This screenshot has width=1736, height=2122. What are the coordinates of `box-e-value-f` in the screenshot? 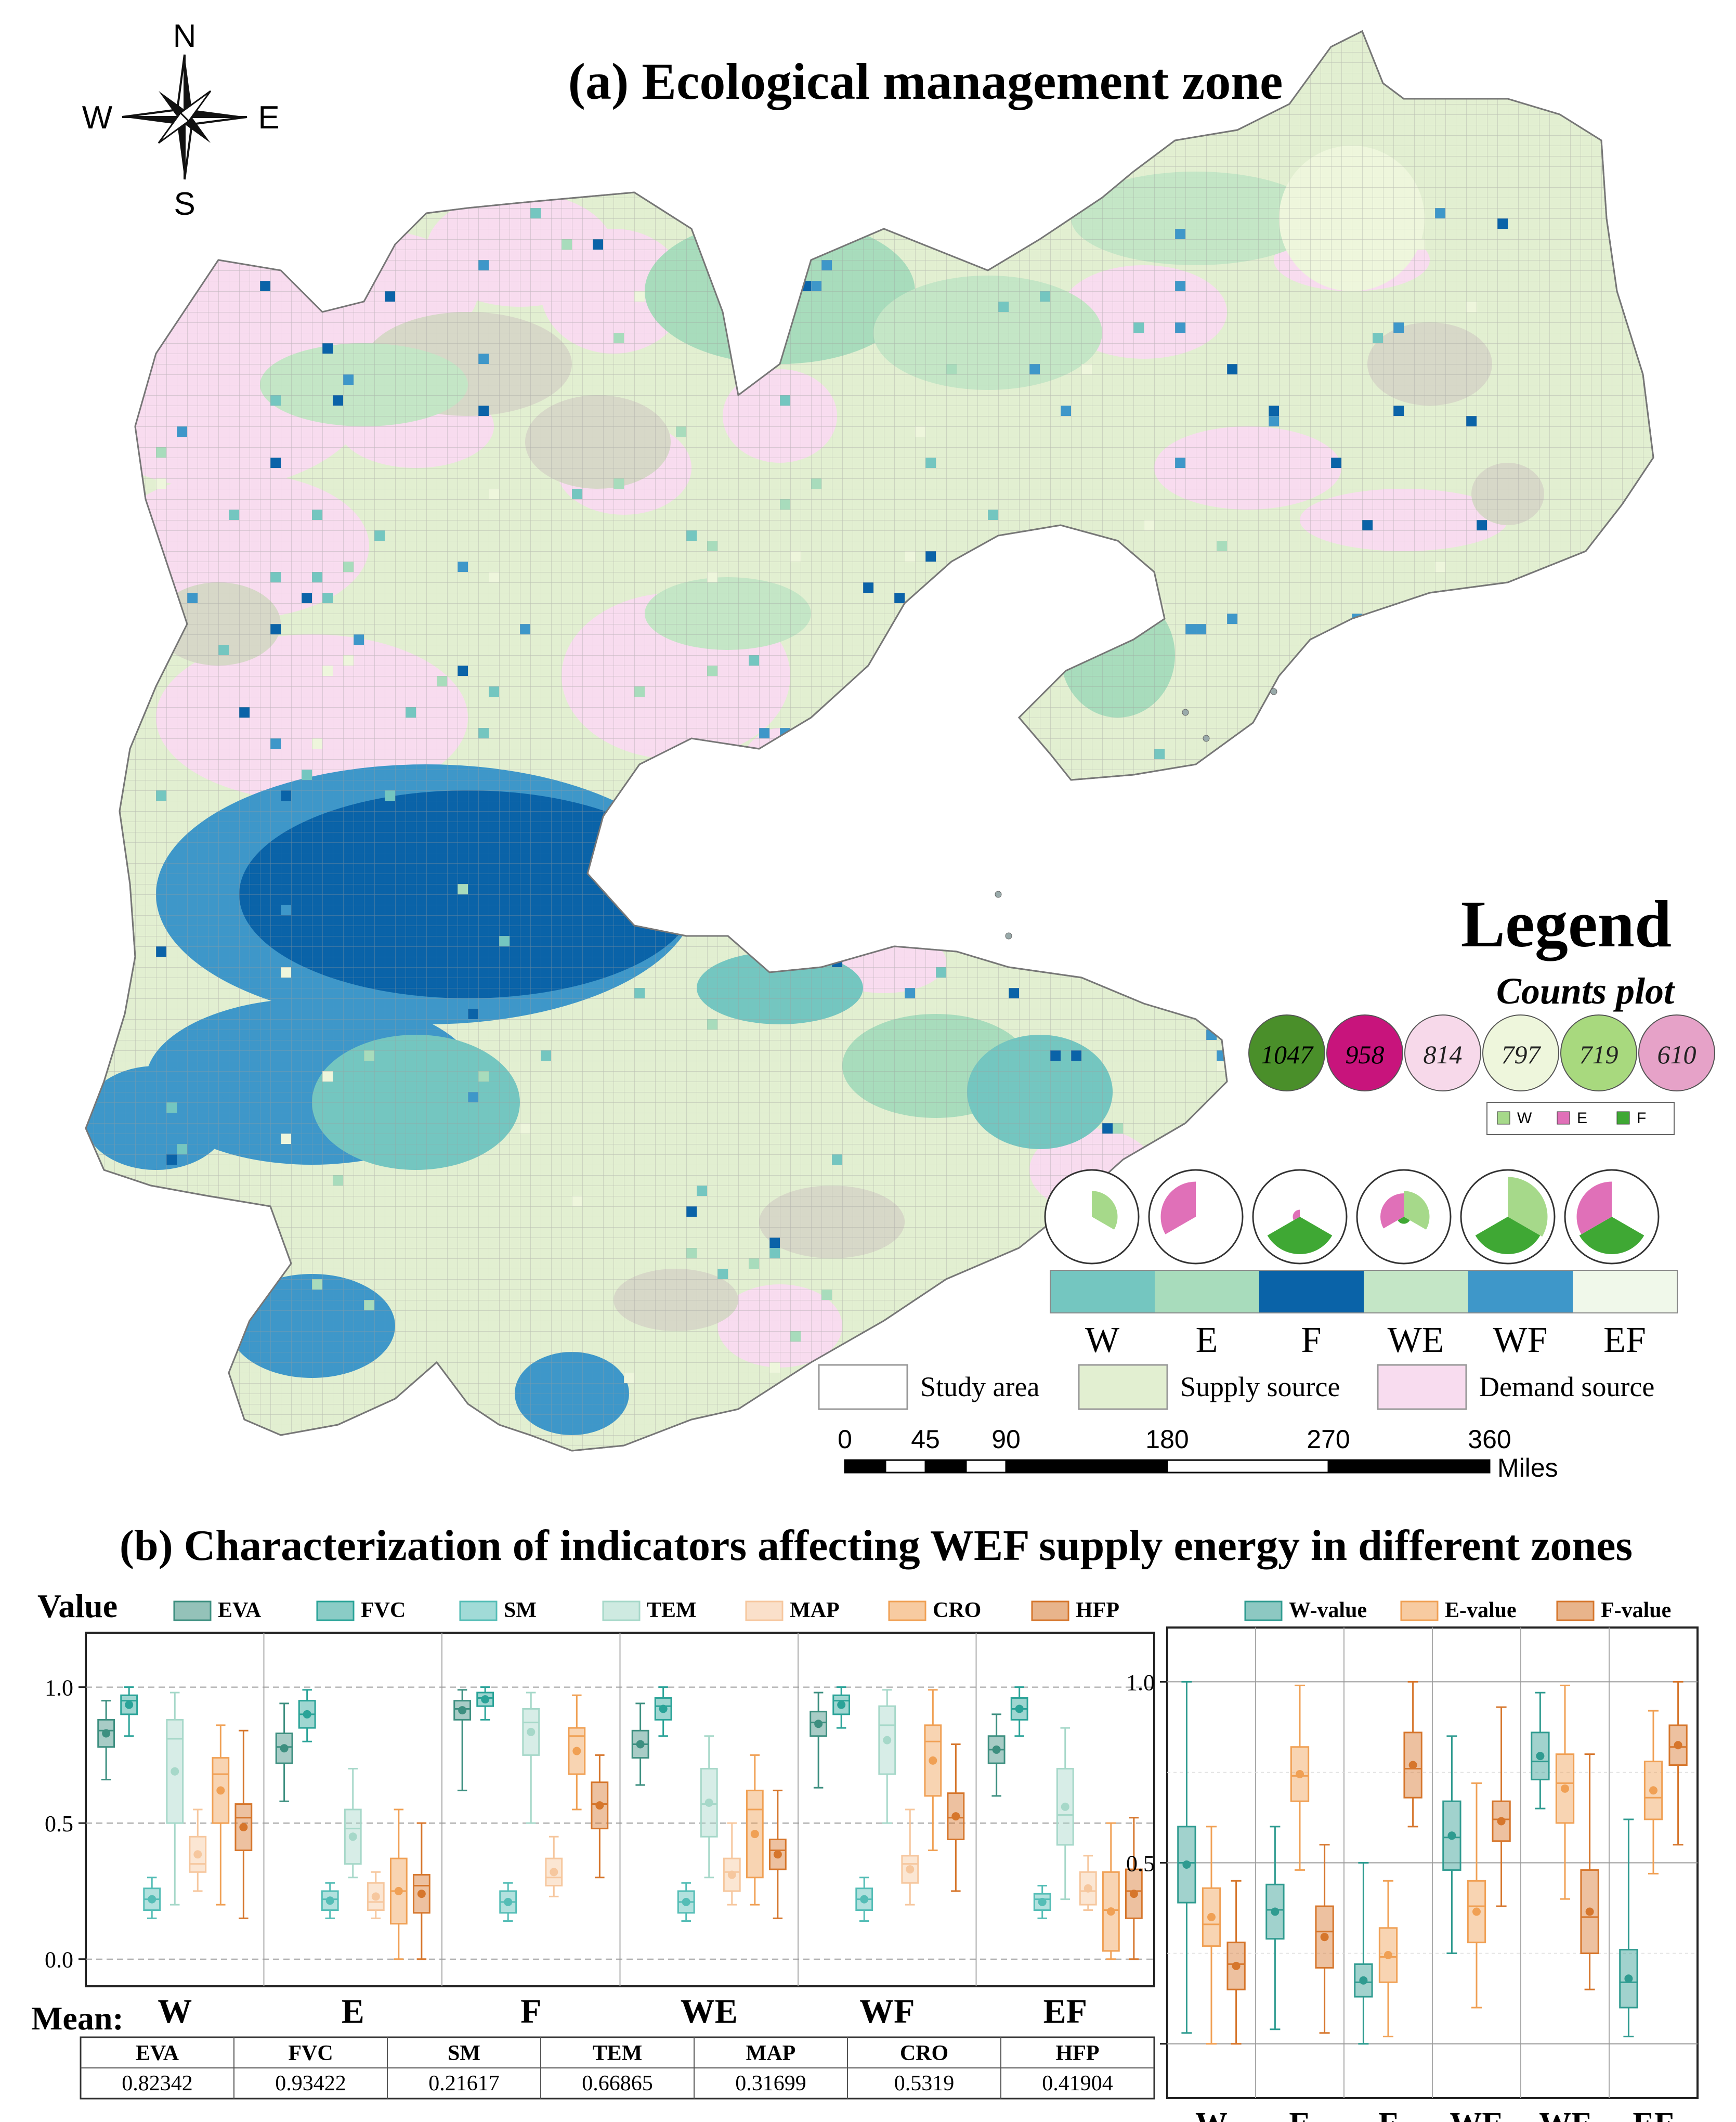 It's located at (1388, 1959).